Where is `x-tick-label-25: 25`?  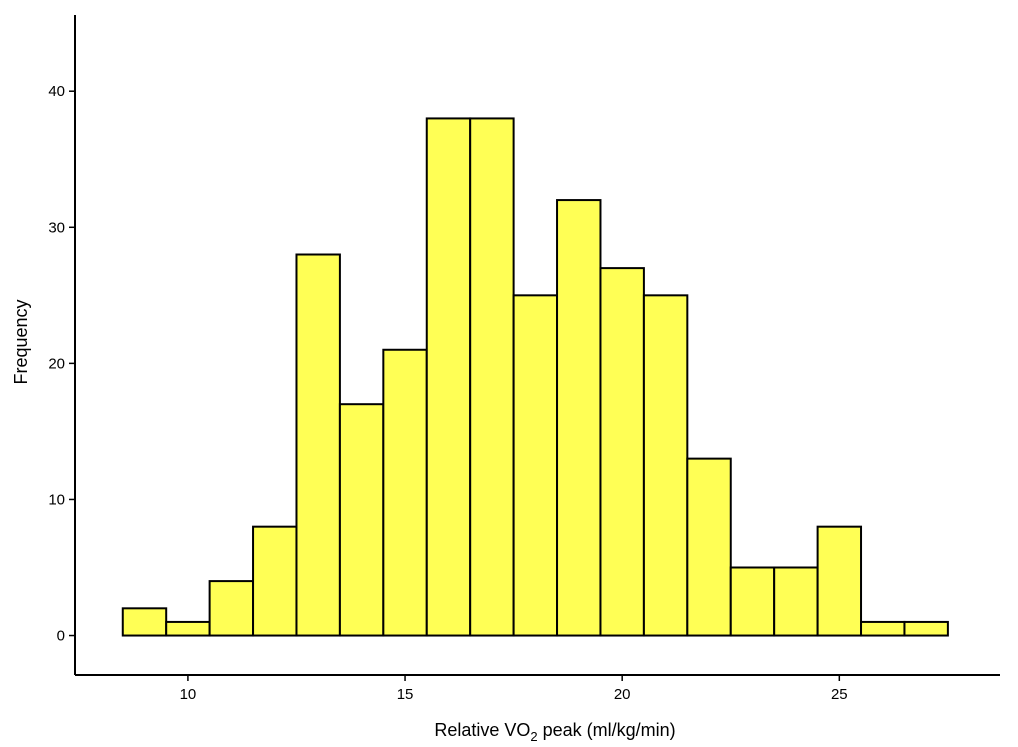
x-tick-label-25: 25 is located at coordinates (839, 694).